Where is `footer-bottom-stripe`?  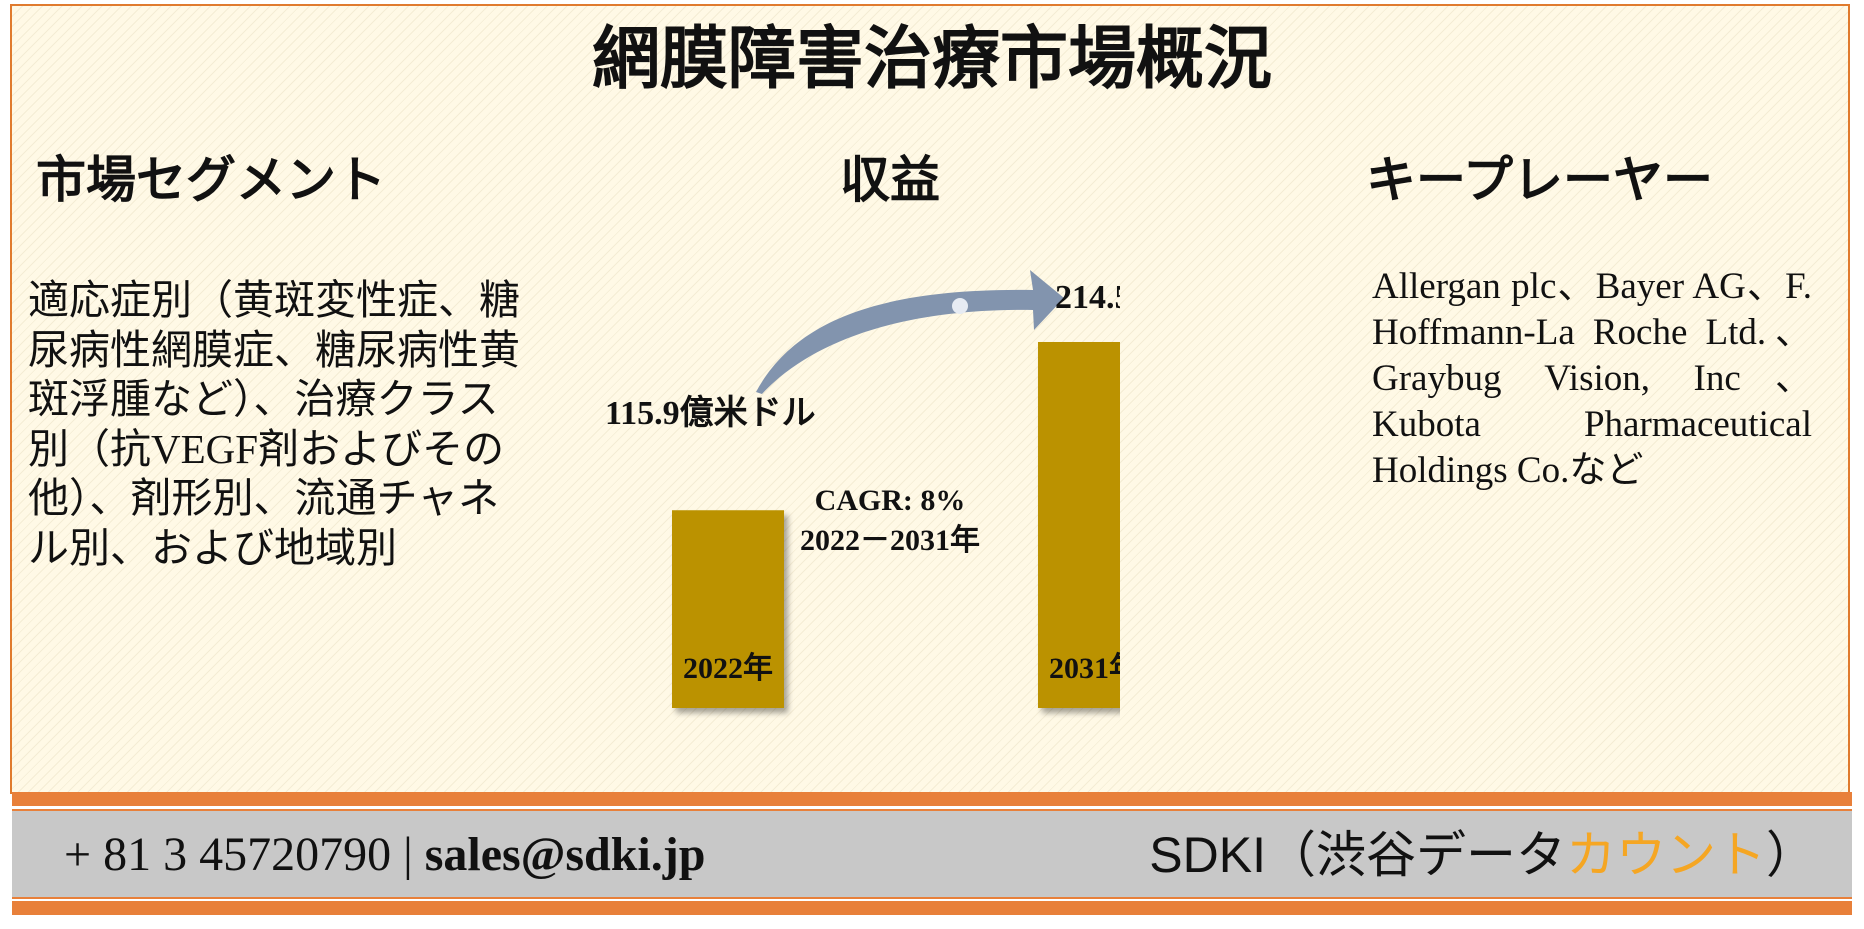
footer-bottom-stripe is located at coordinates (932, 908).